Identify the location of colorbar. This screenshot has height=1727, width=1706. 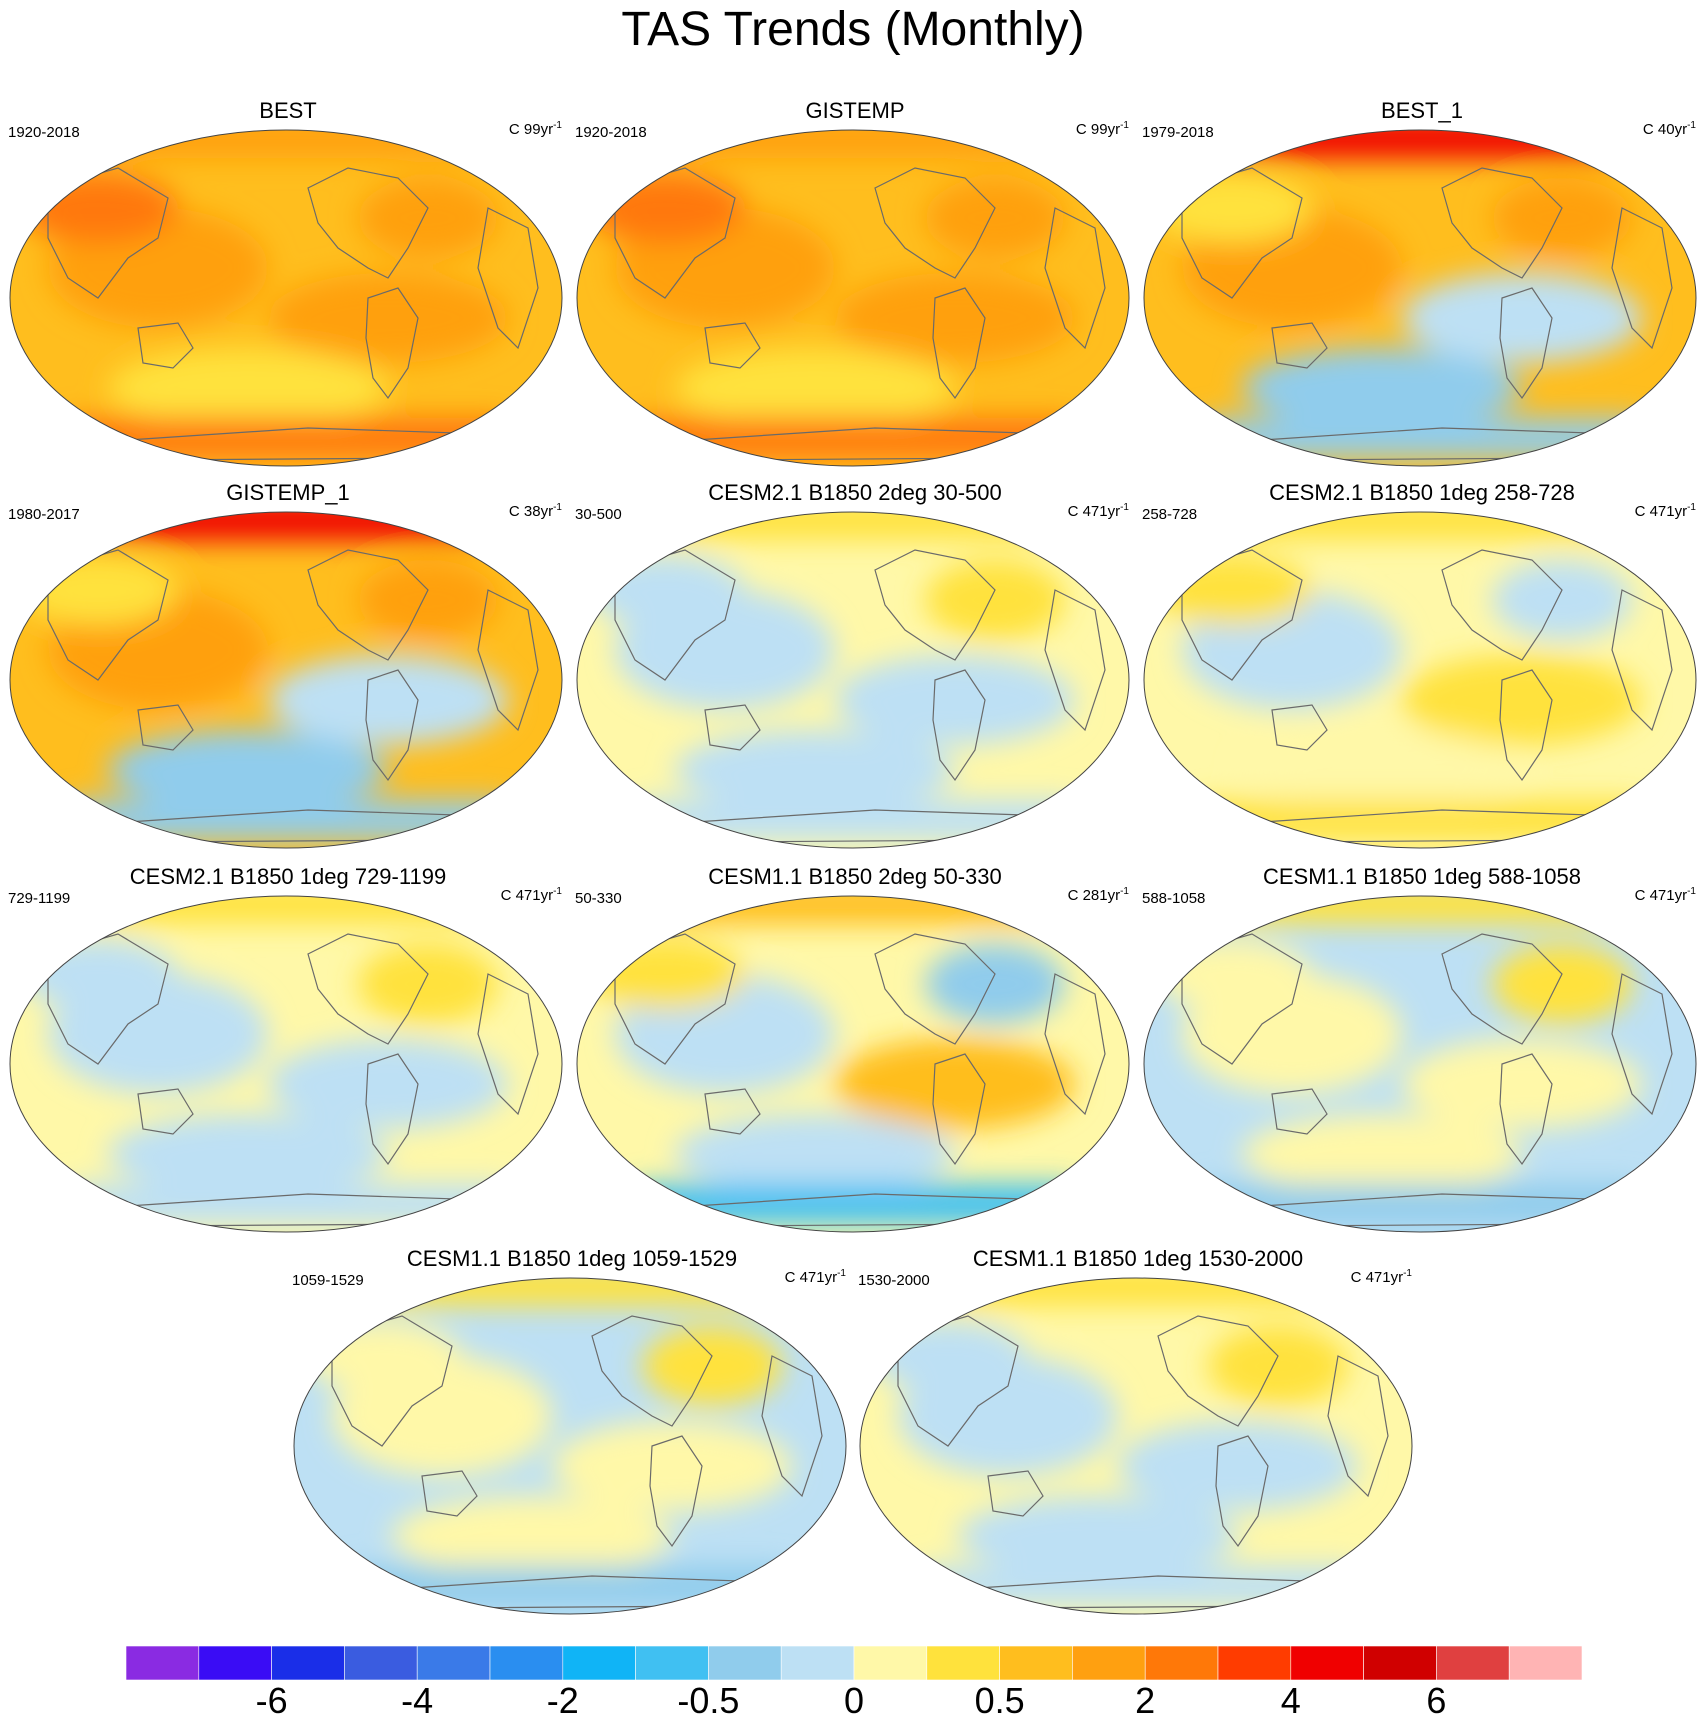
(854, 1663).